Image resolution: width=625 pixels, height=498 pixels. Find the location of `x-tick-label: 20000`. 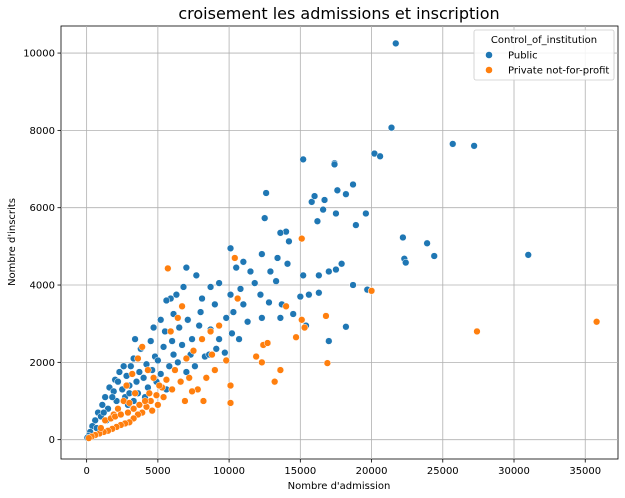

x-tick-label: 20000 is located at coordinates (372, 471).